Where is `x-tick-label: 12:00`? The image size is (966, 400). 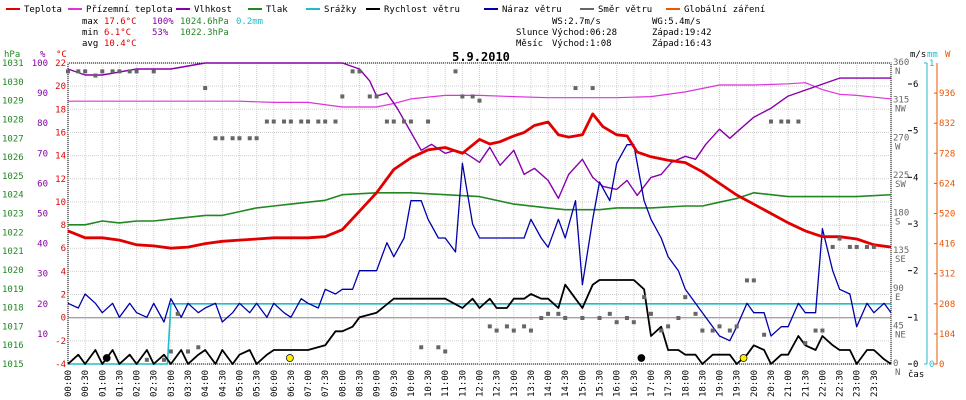
x-tick-label: 12:00 is located at coordinates (481, 383).